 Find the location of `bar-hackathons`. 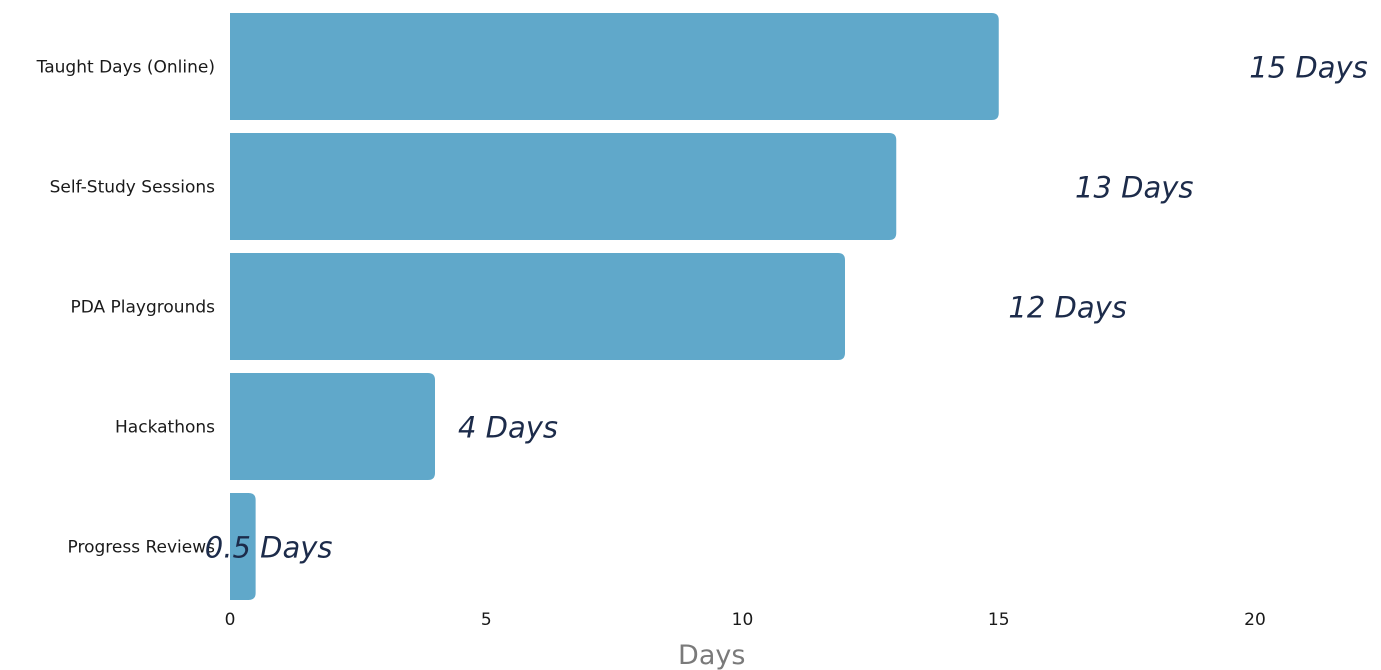

bar-hackathons is located at coordinates (332, 426).